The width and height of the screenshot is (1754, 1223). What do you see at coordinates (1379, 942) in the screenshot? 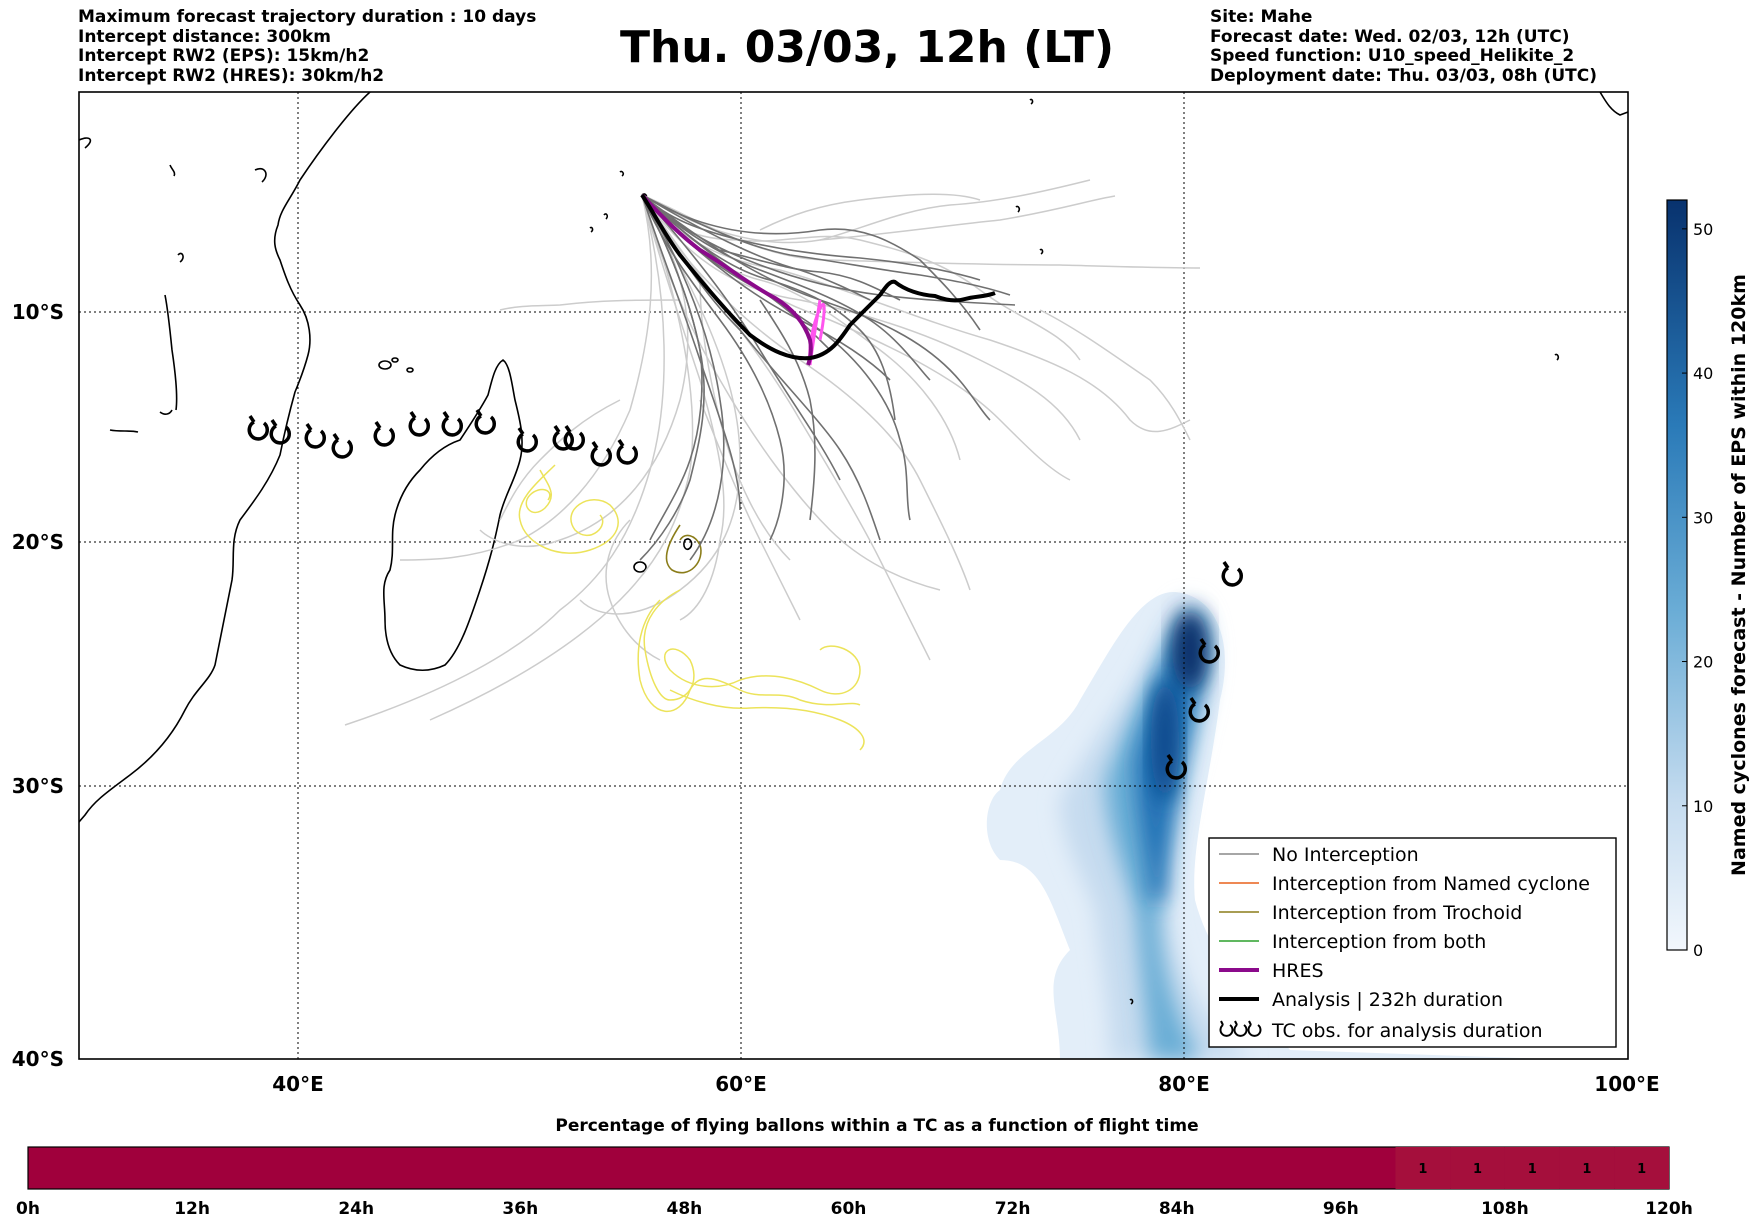
I see `legend-label: Interception from both` at bounding box center [1379, 942].